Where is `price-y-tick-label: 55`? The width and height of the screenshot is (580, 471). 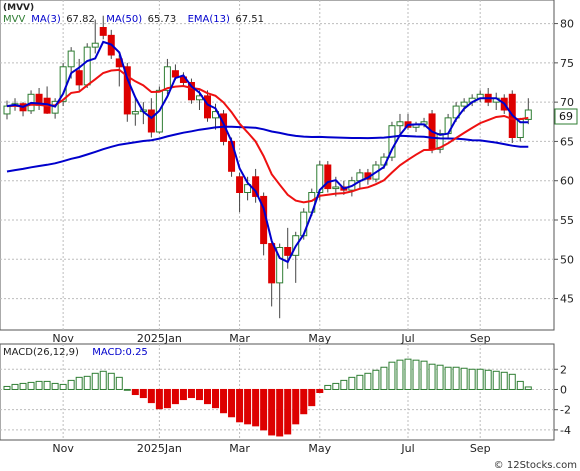 price-y-tick-label: 55 is located at coordinates (567, 220).